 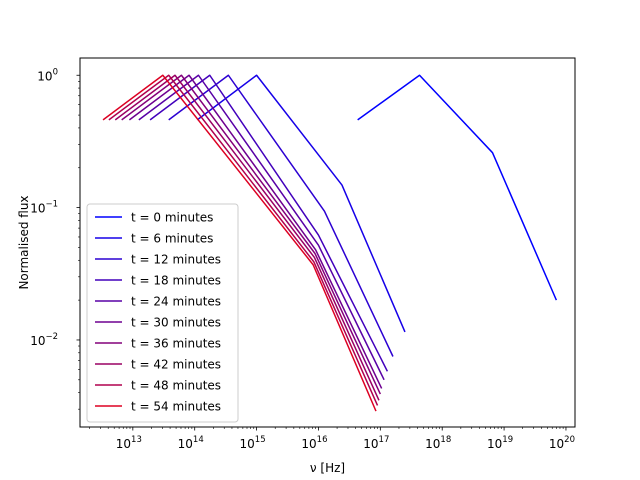 I want to click on y-tick-label-2: 10⁻², so click(x=44, y=340).